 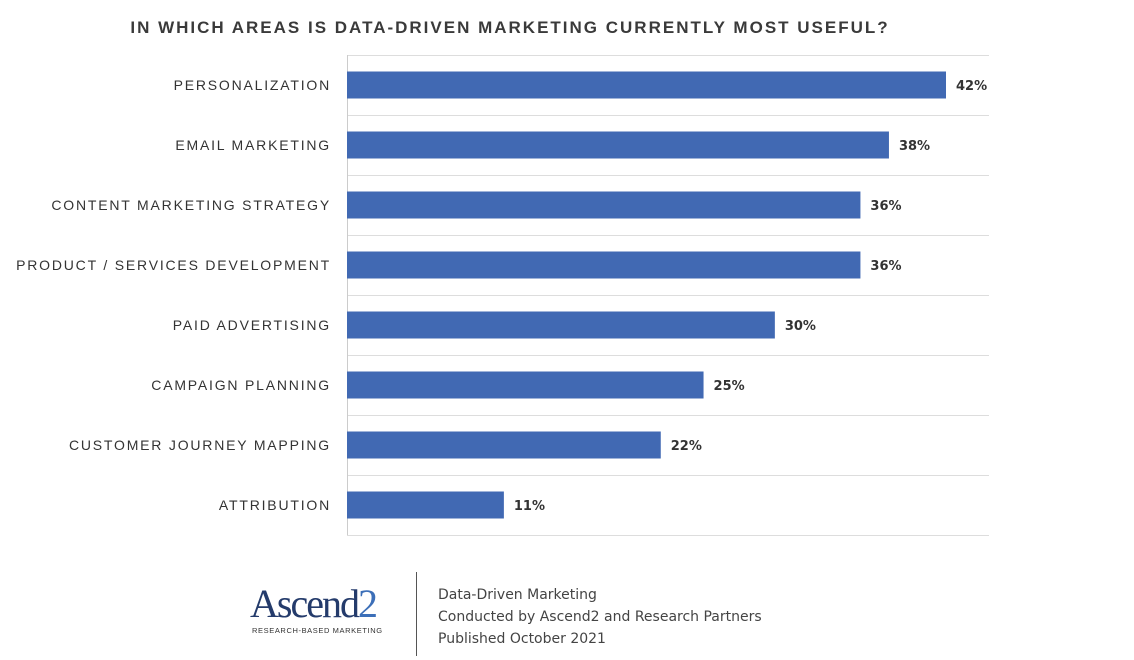 I want to click on logo-wordmark: Ascend2, so click(x=316, y=604).